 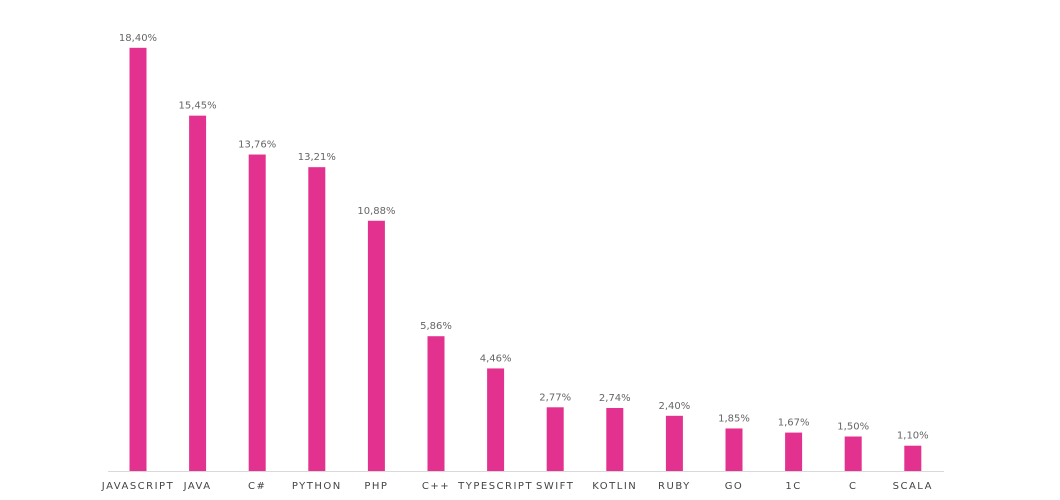 What do you see at coordinates (436, 326) in the screenshot?
I see `value-label: 5,86%` at bounding box center [436, 326].